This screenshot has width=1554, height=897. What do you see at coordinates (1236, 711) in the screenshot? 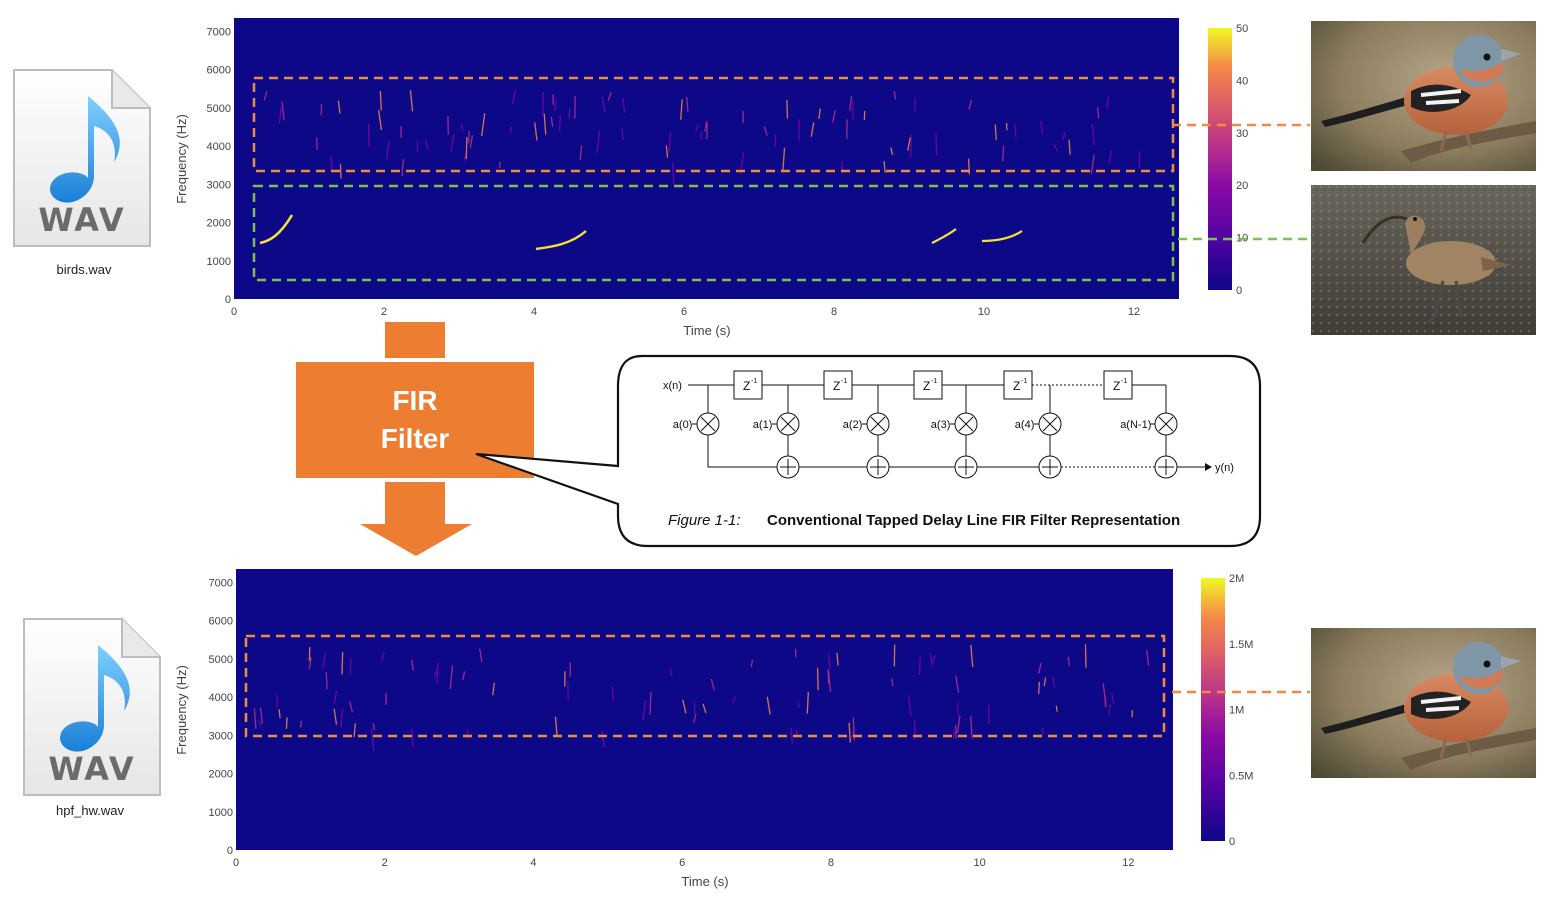
I see `colorbar-tick-label: 1M` at bounding box center [1236, 711].